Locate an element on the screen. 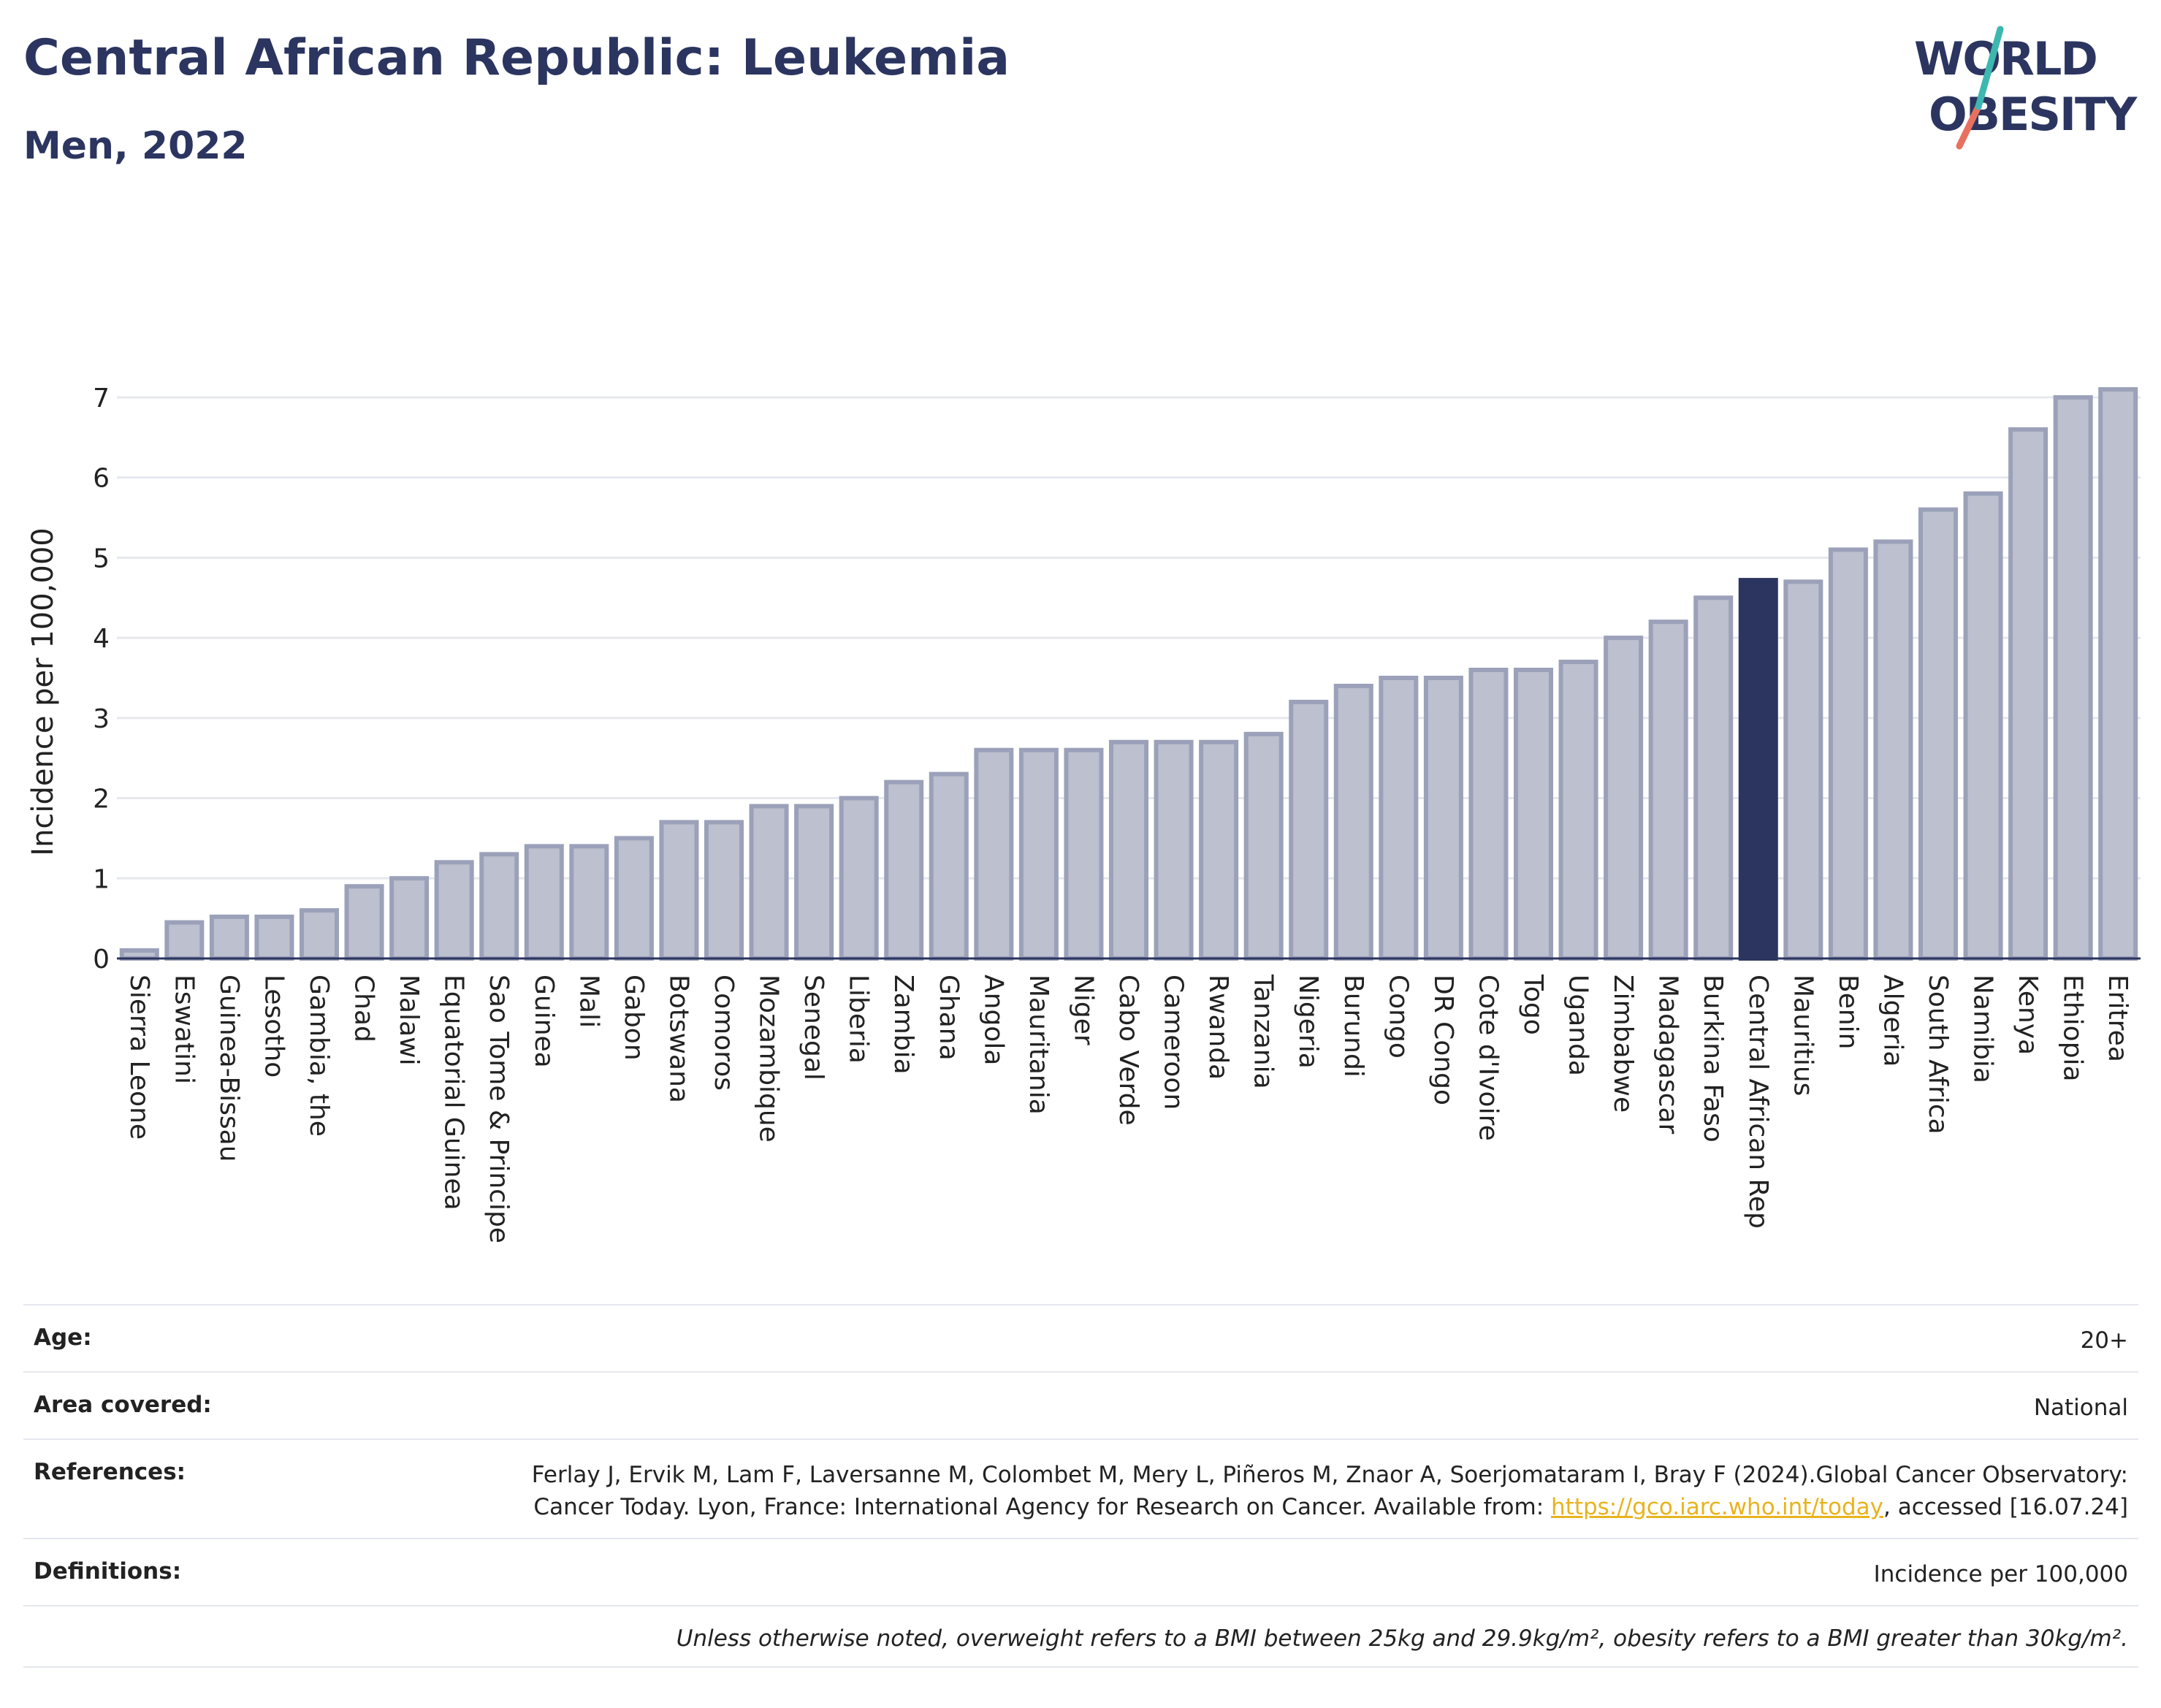 The height and width of the screenshot is (1708, 2161). x-tick-label: Malawi is located at coordinates (409, 1021).